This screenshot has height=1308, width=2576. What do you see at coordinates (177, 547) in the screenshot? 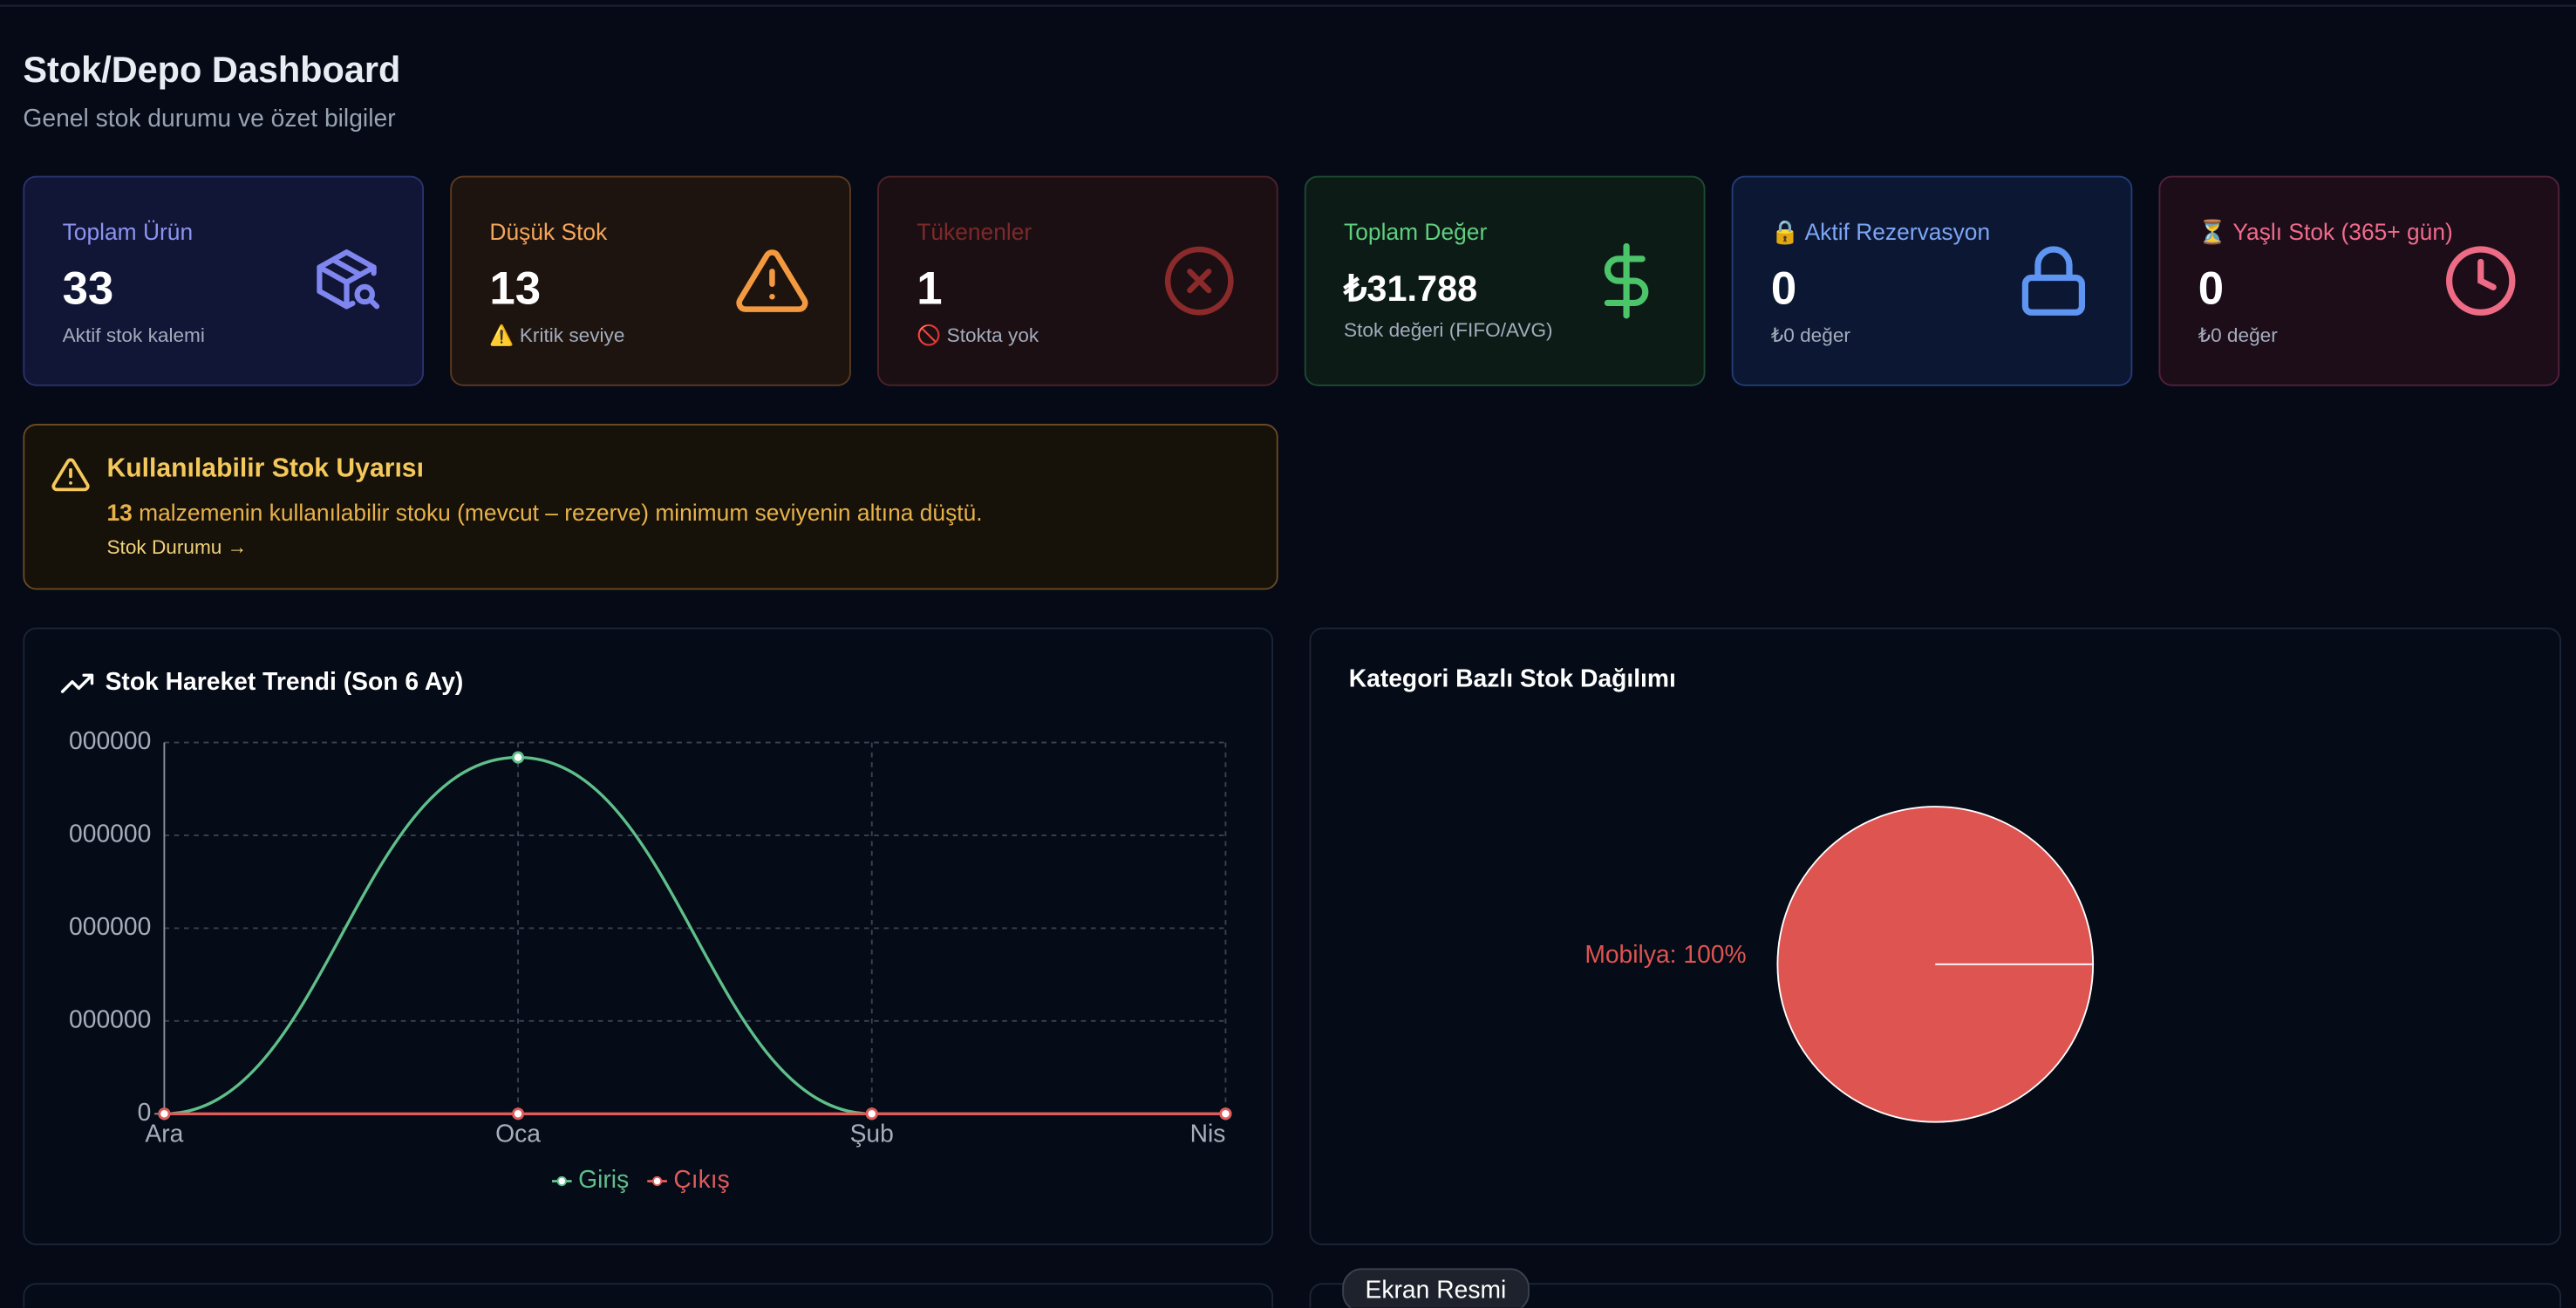
I see `alert-link: Stok Durumu →` at bounding box center [177, 547].